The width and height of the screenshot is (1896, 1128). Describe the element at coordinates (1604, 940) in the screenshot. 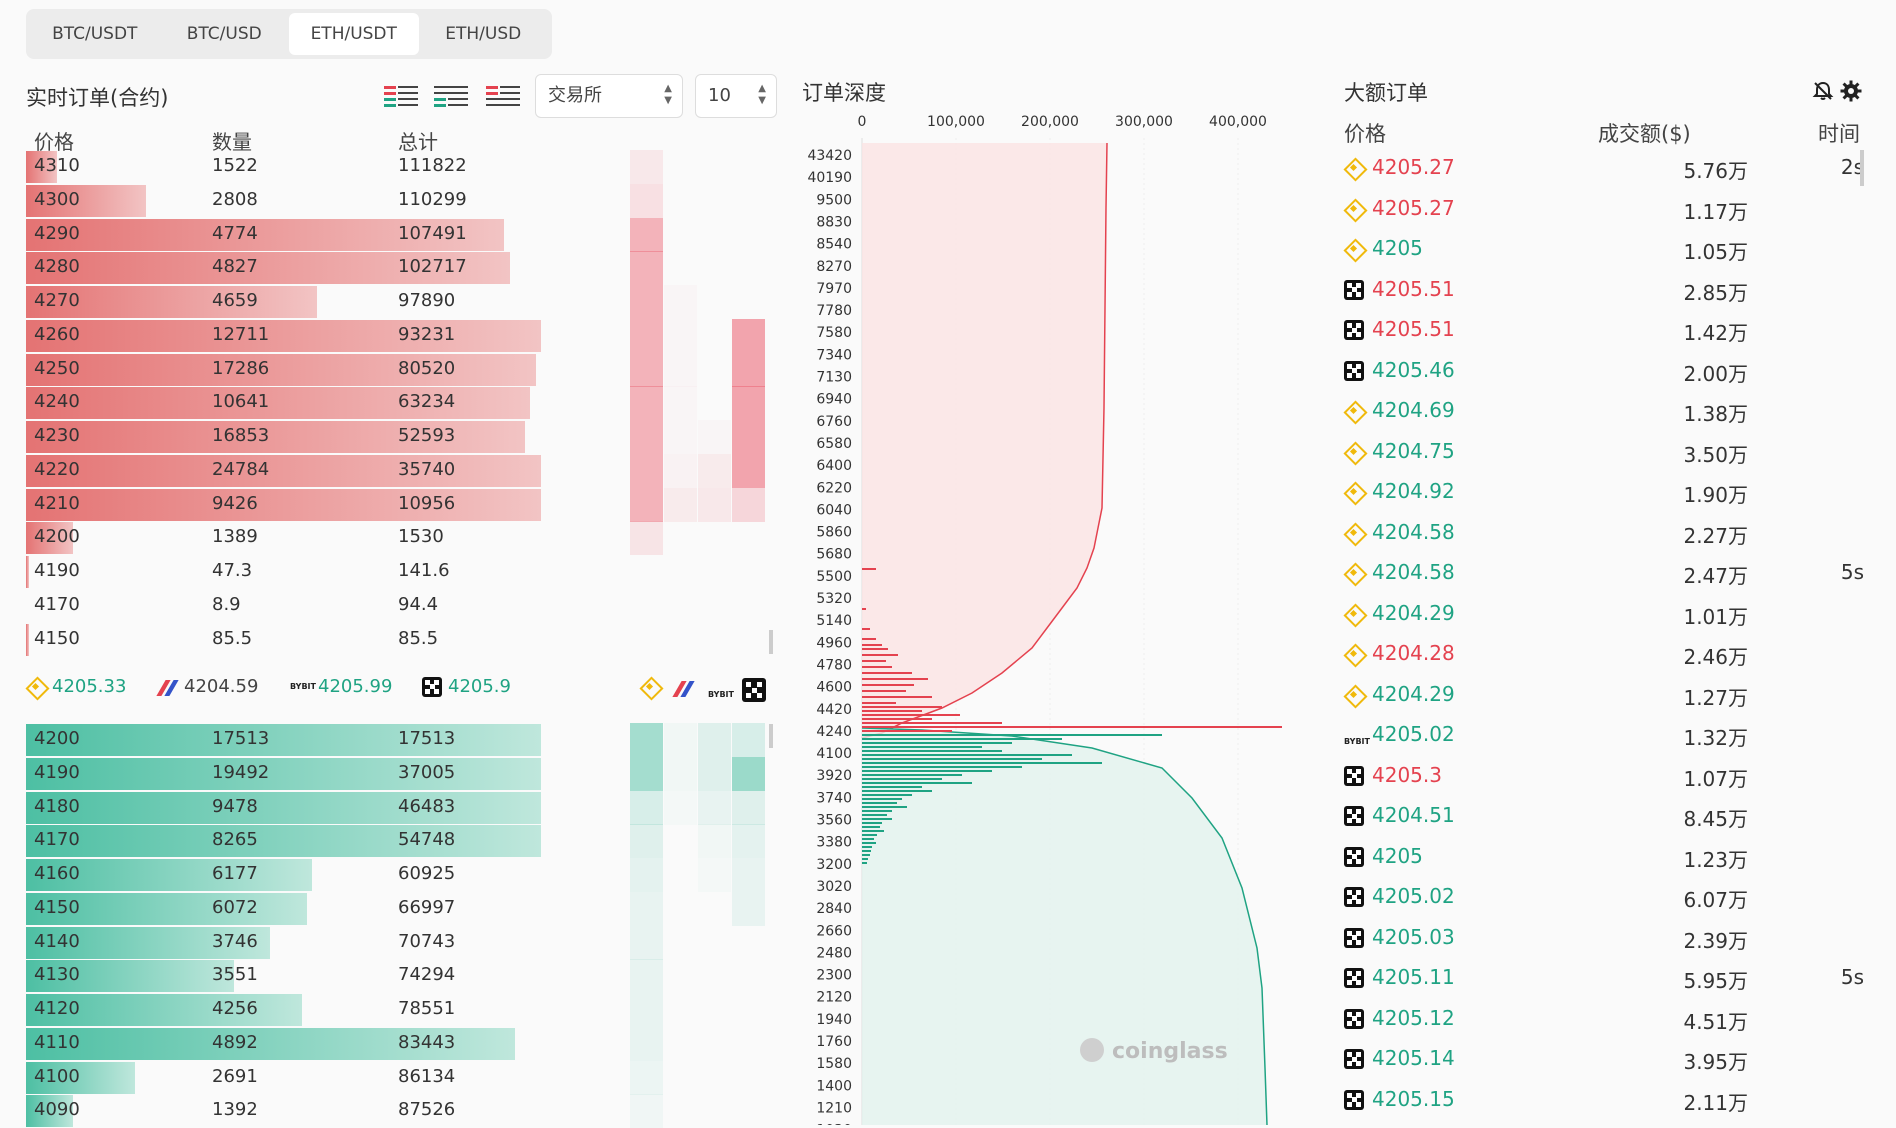

I see `large-order-row: 4205.03 2.39万` at that location.